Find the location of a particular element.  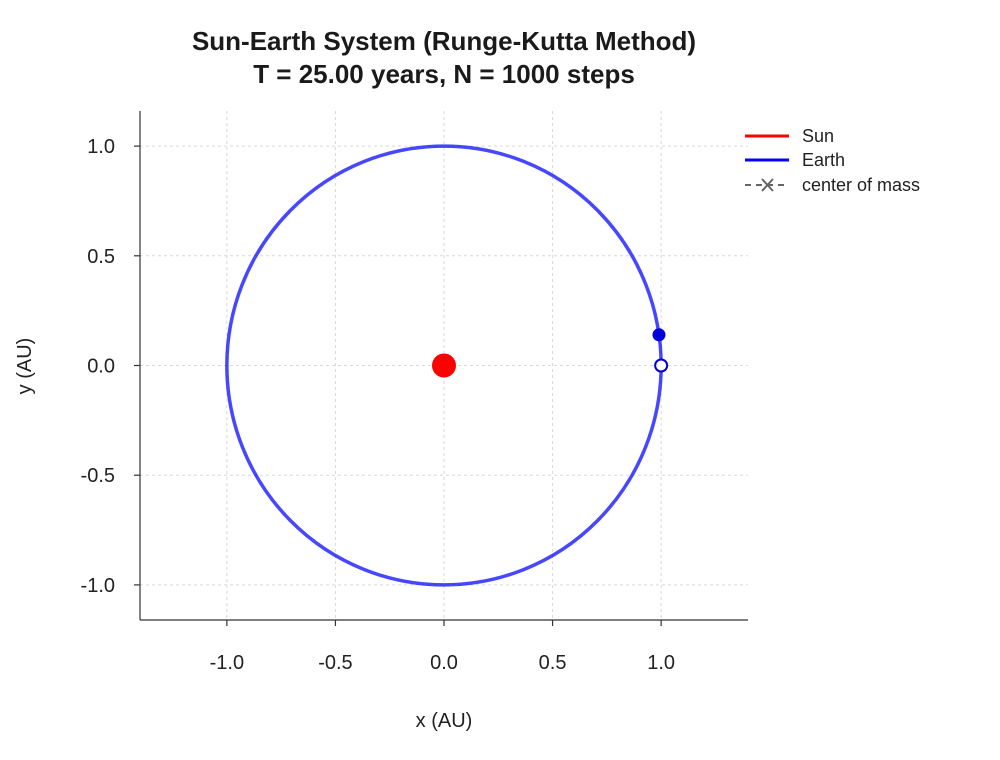

y-tick-label-0: -1.0 is located at coordinates (98, 586).